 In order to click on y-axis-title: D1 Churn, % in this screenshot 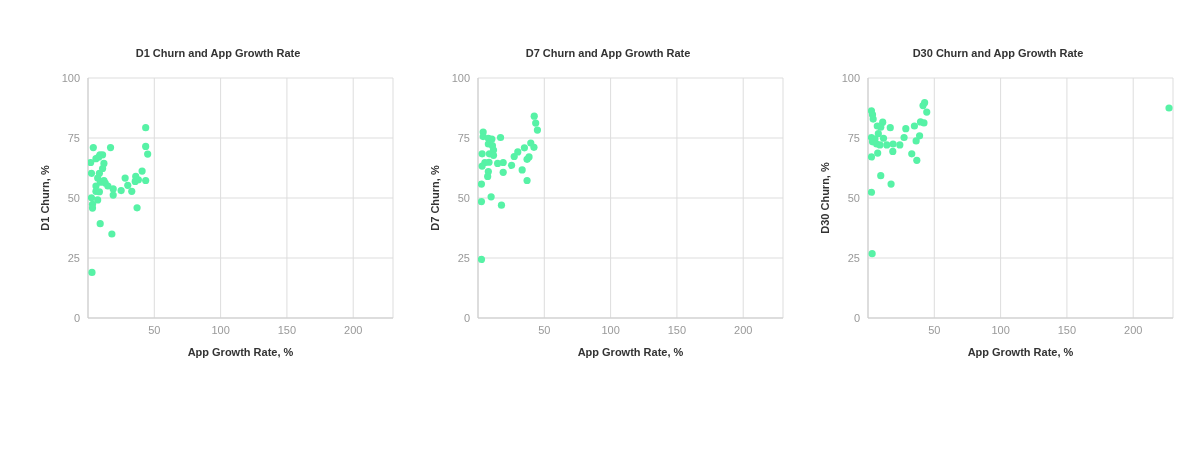, I will do `click(44, 198)`.